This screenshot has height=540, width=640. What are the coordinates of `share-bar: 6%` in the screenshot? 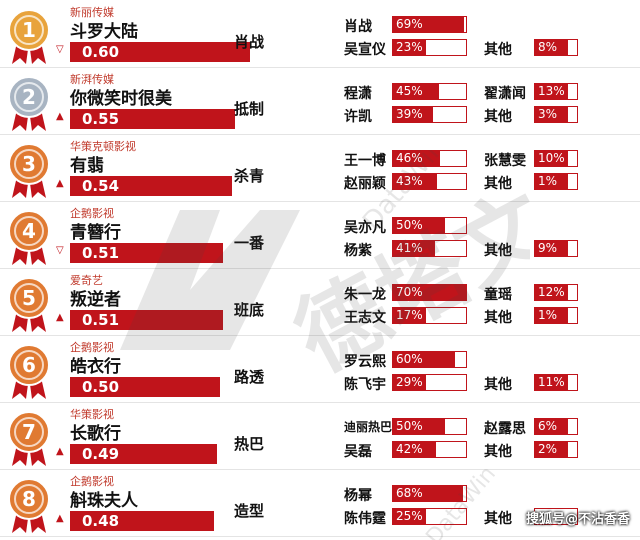 It's located at (551, 426).